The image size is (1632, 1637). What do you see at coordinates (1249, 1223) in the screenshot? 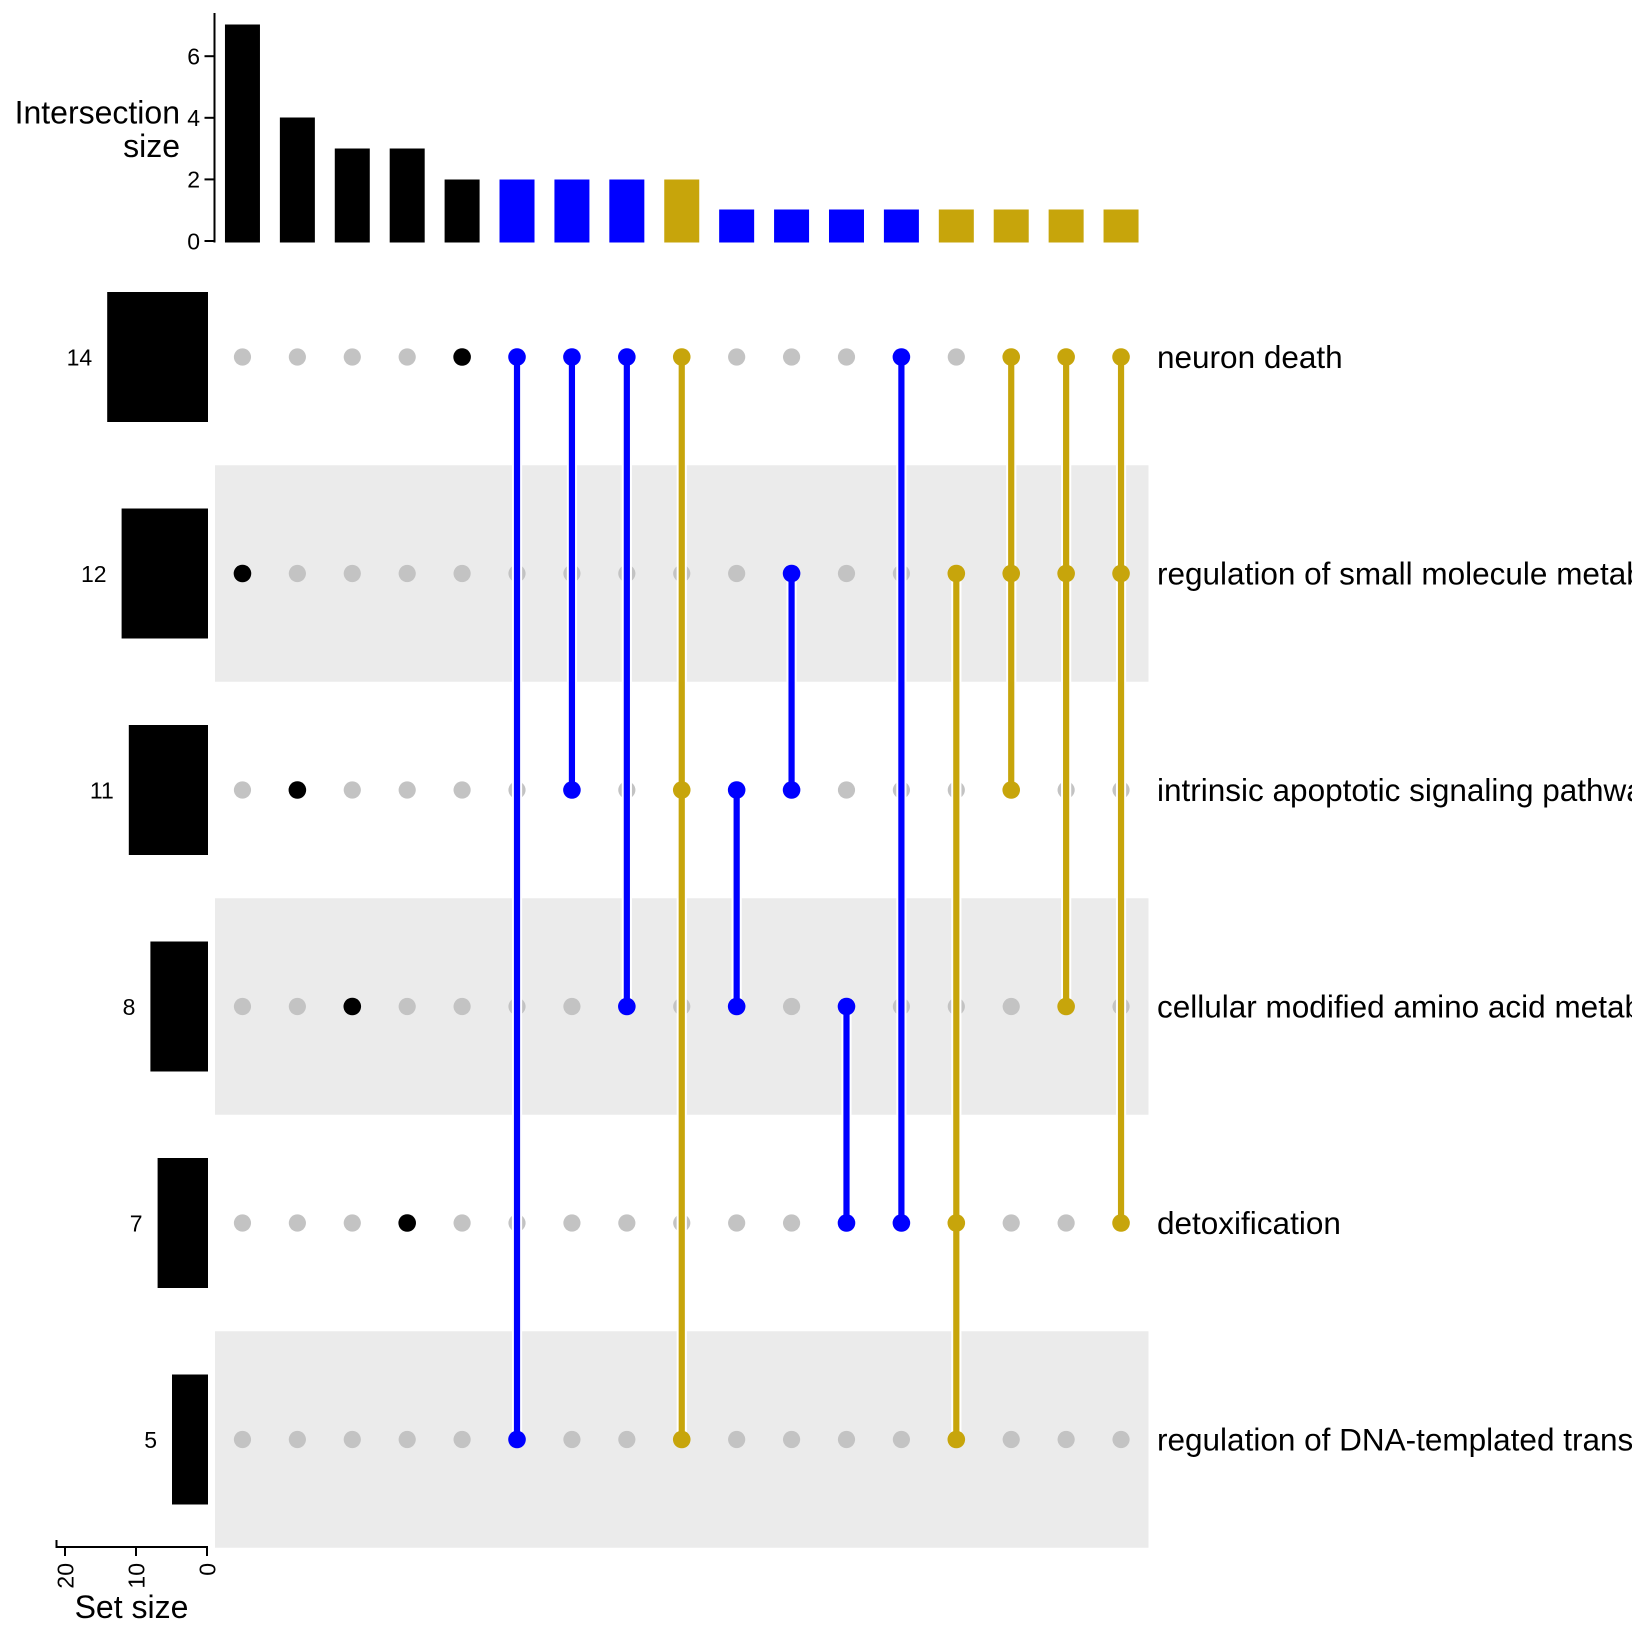
I see `svg-text: detoxification` at bounding box center [1249, 1223].